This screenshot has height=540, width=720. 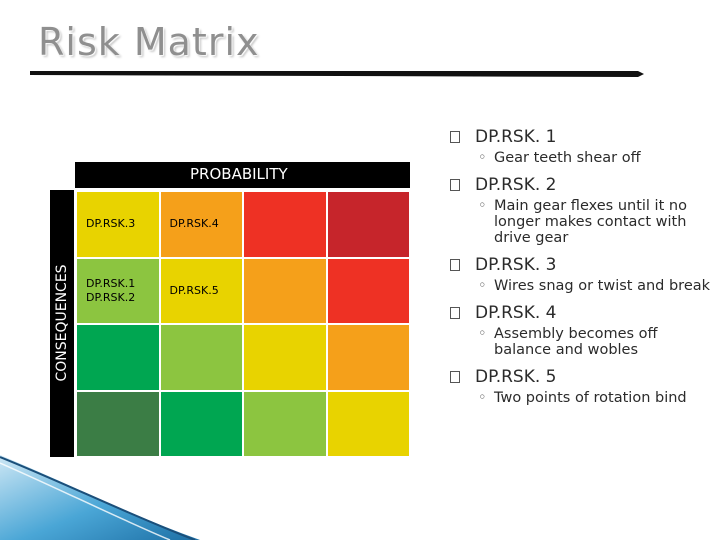 I want to click on consequences-label: CONSEQUENCES, so click(x=62, y=323).